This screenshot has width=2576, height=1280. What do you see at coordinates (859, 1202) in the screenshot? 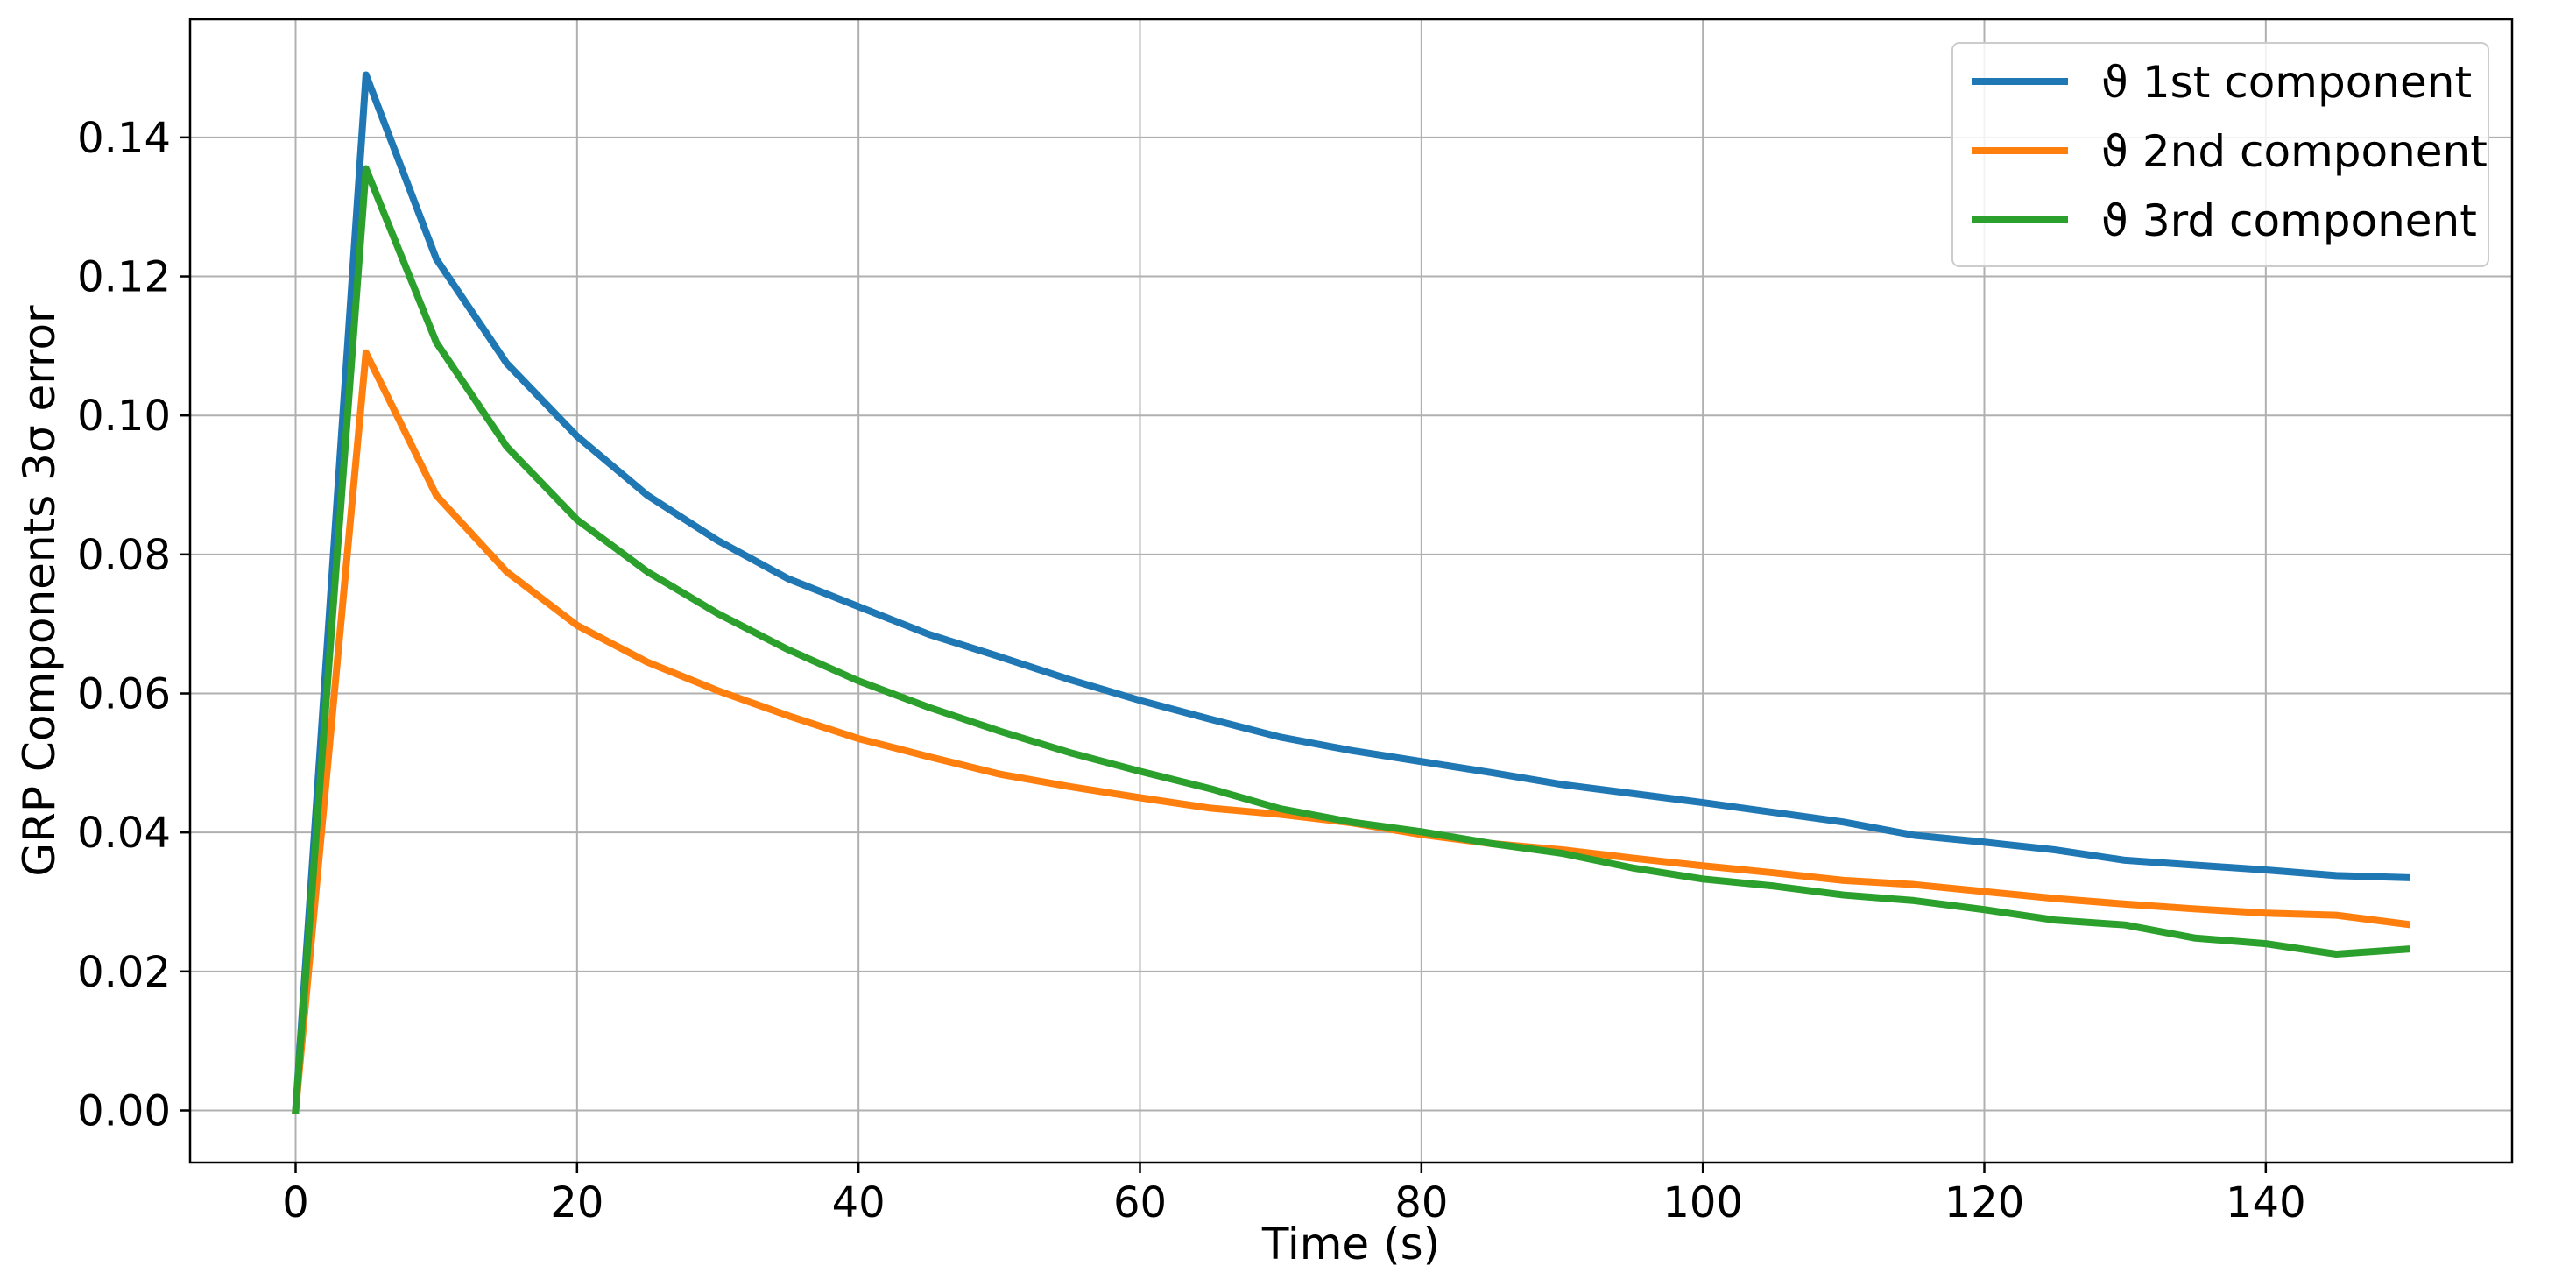
I see `x-tick-label: 40` at bounding box center [859, 1202].